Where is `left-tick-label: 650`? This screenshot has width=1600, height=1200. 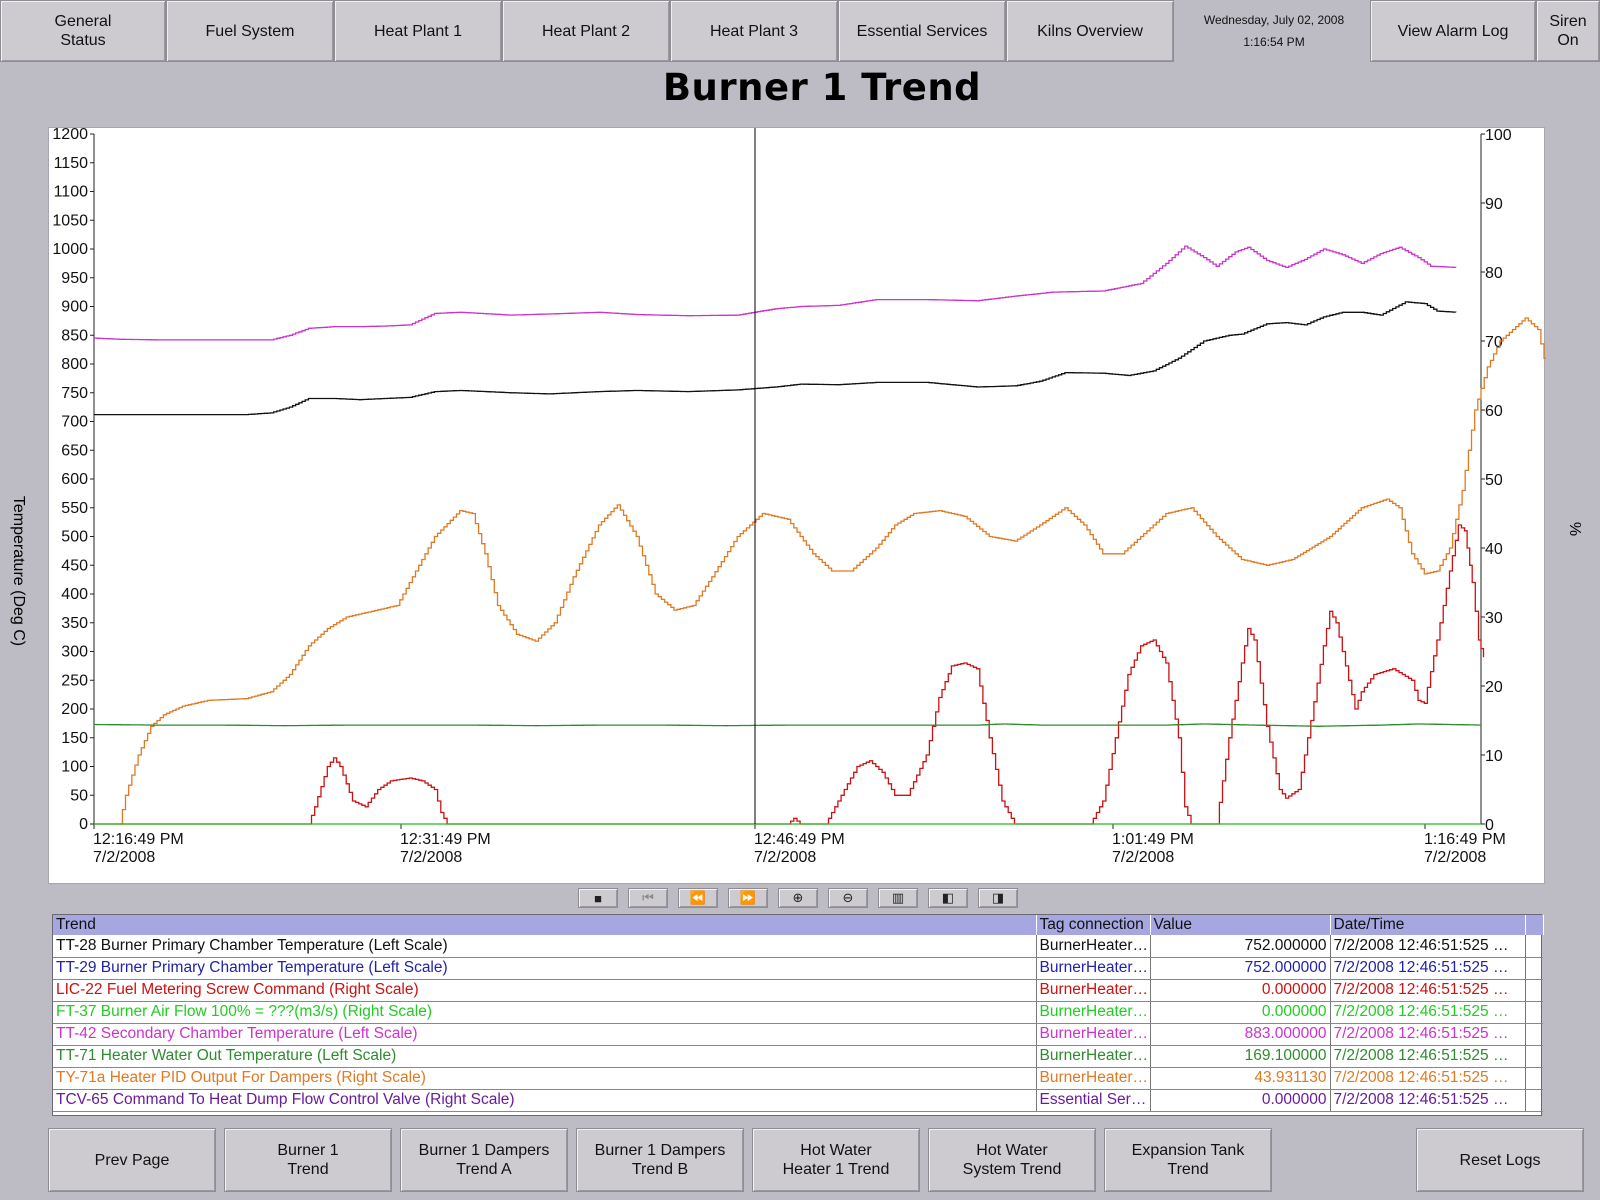 left-tick-label: 650 is located at coordinates (74, 450).